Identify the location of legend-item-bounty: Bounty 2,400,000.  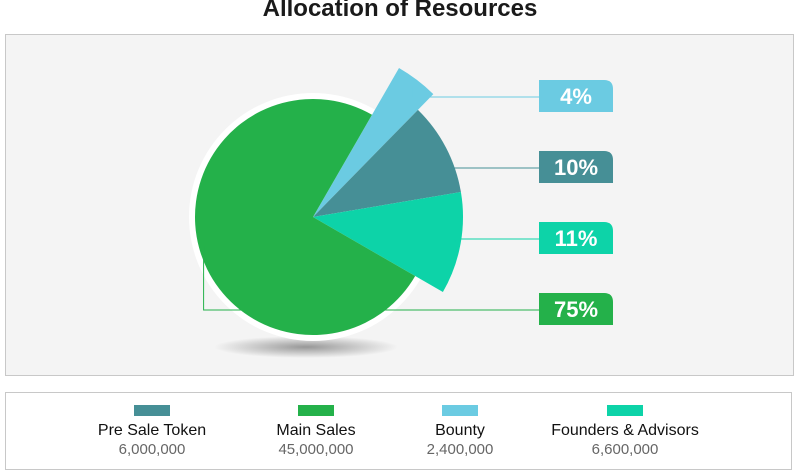
(460, 431).